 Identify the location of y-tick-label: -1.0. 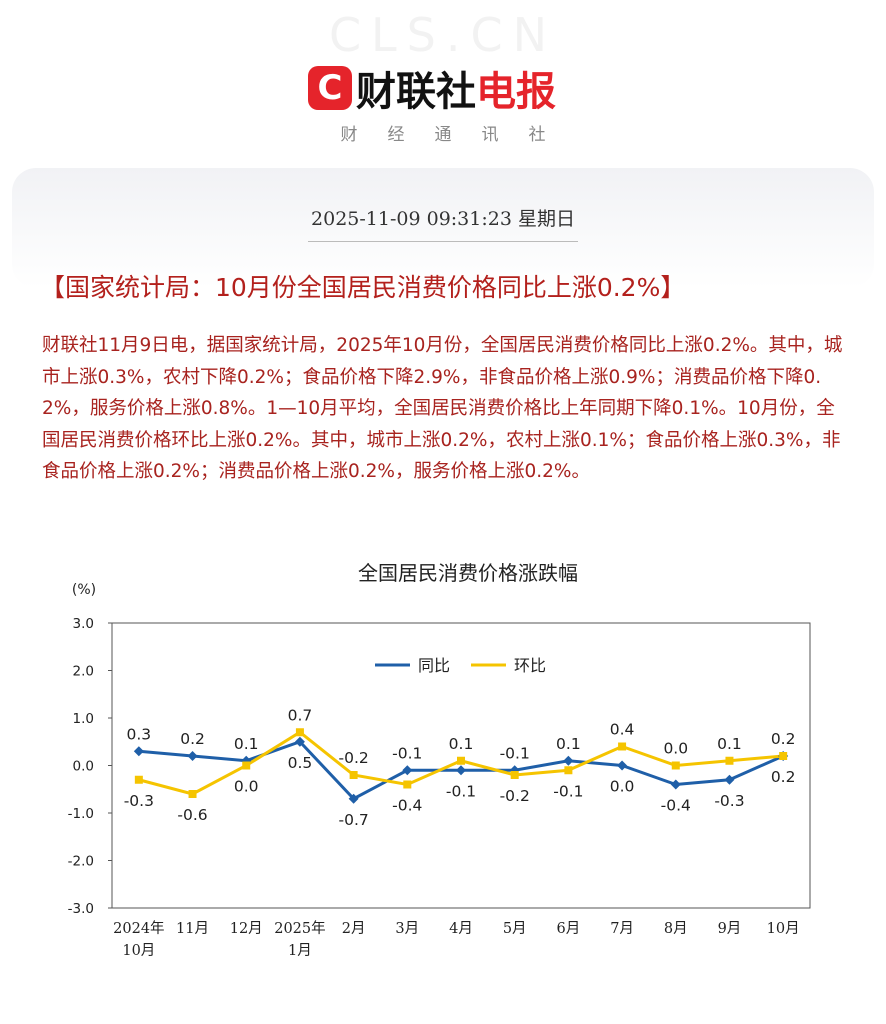
(81, 814).